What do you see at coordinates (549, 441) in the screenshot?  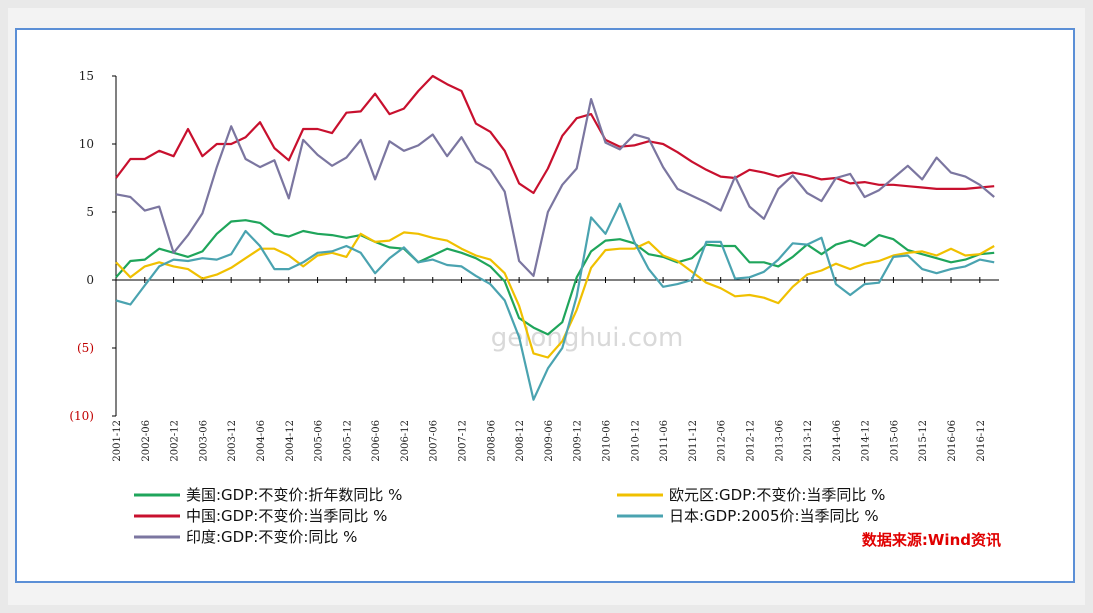 I see `x-tick-label: 2009-06` at bounding box center [549, 441].